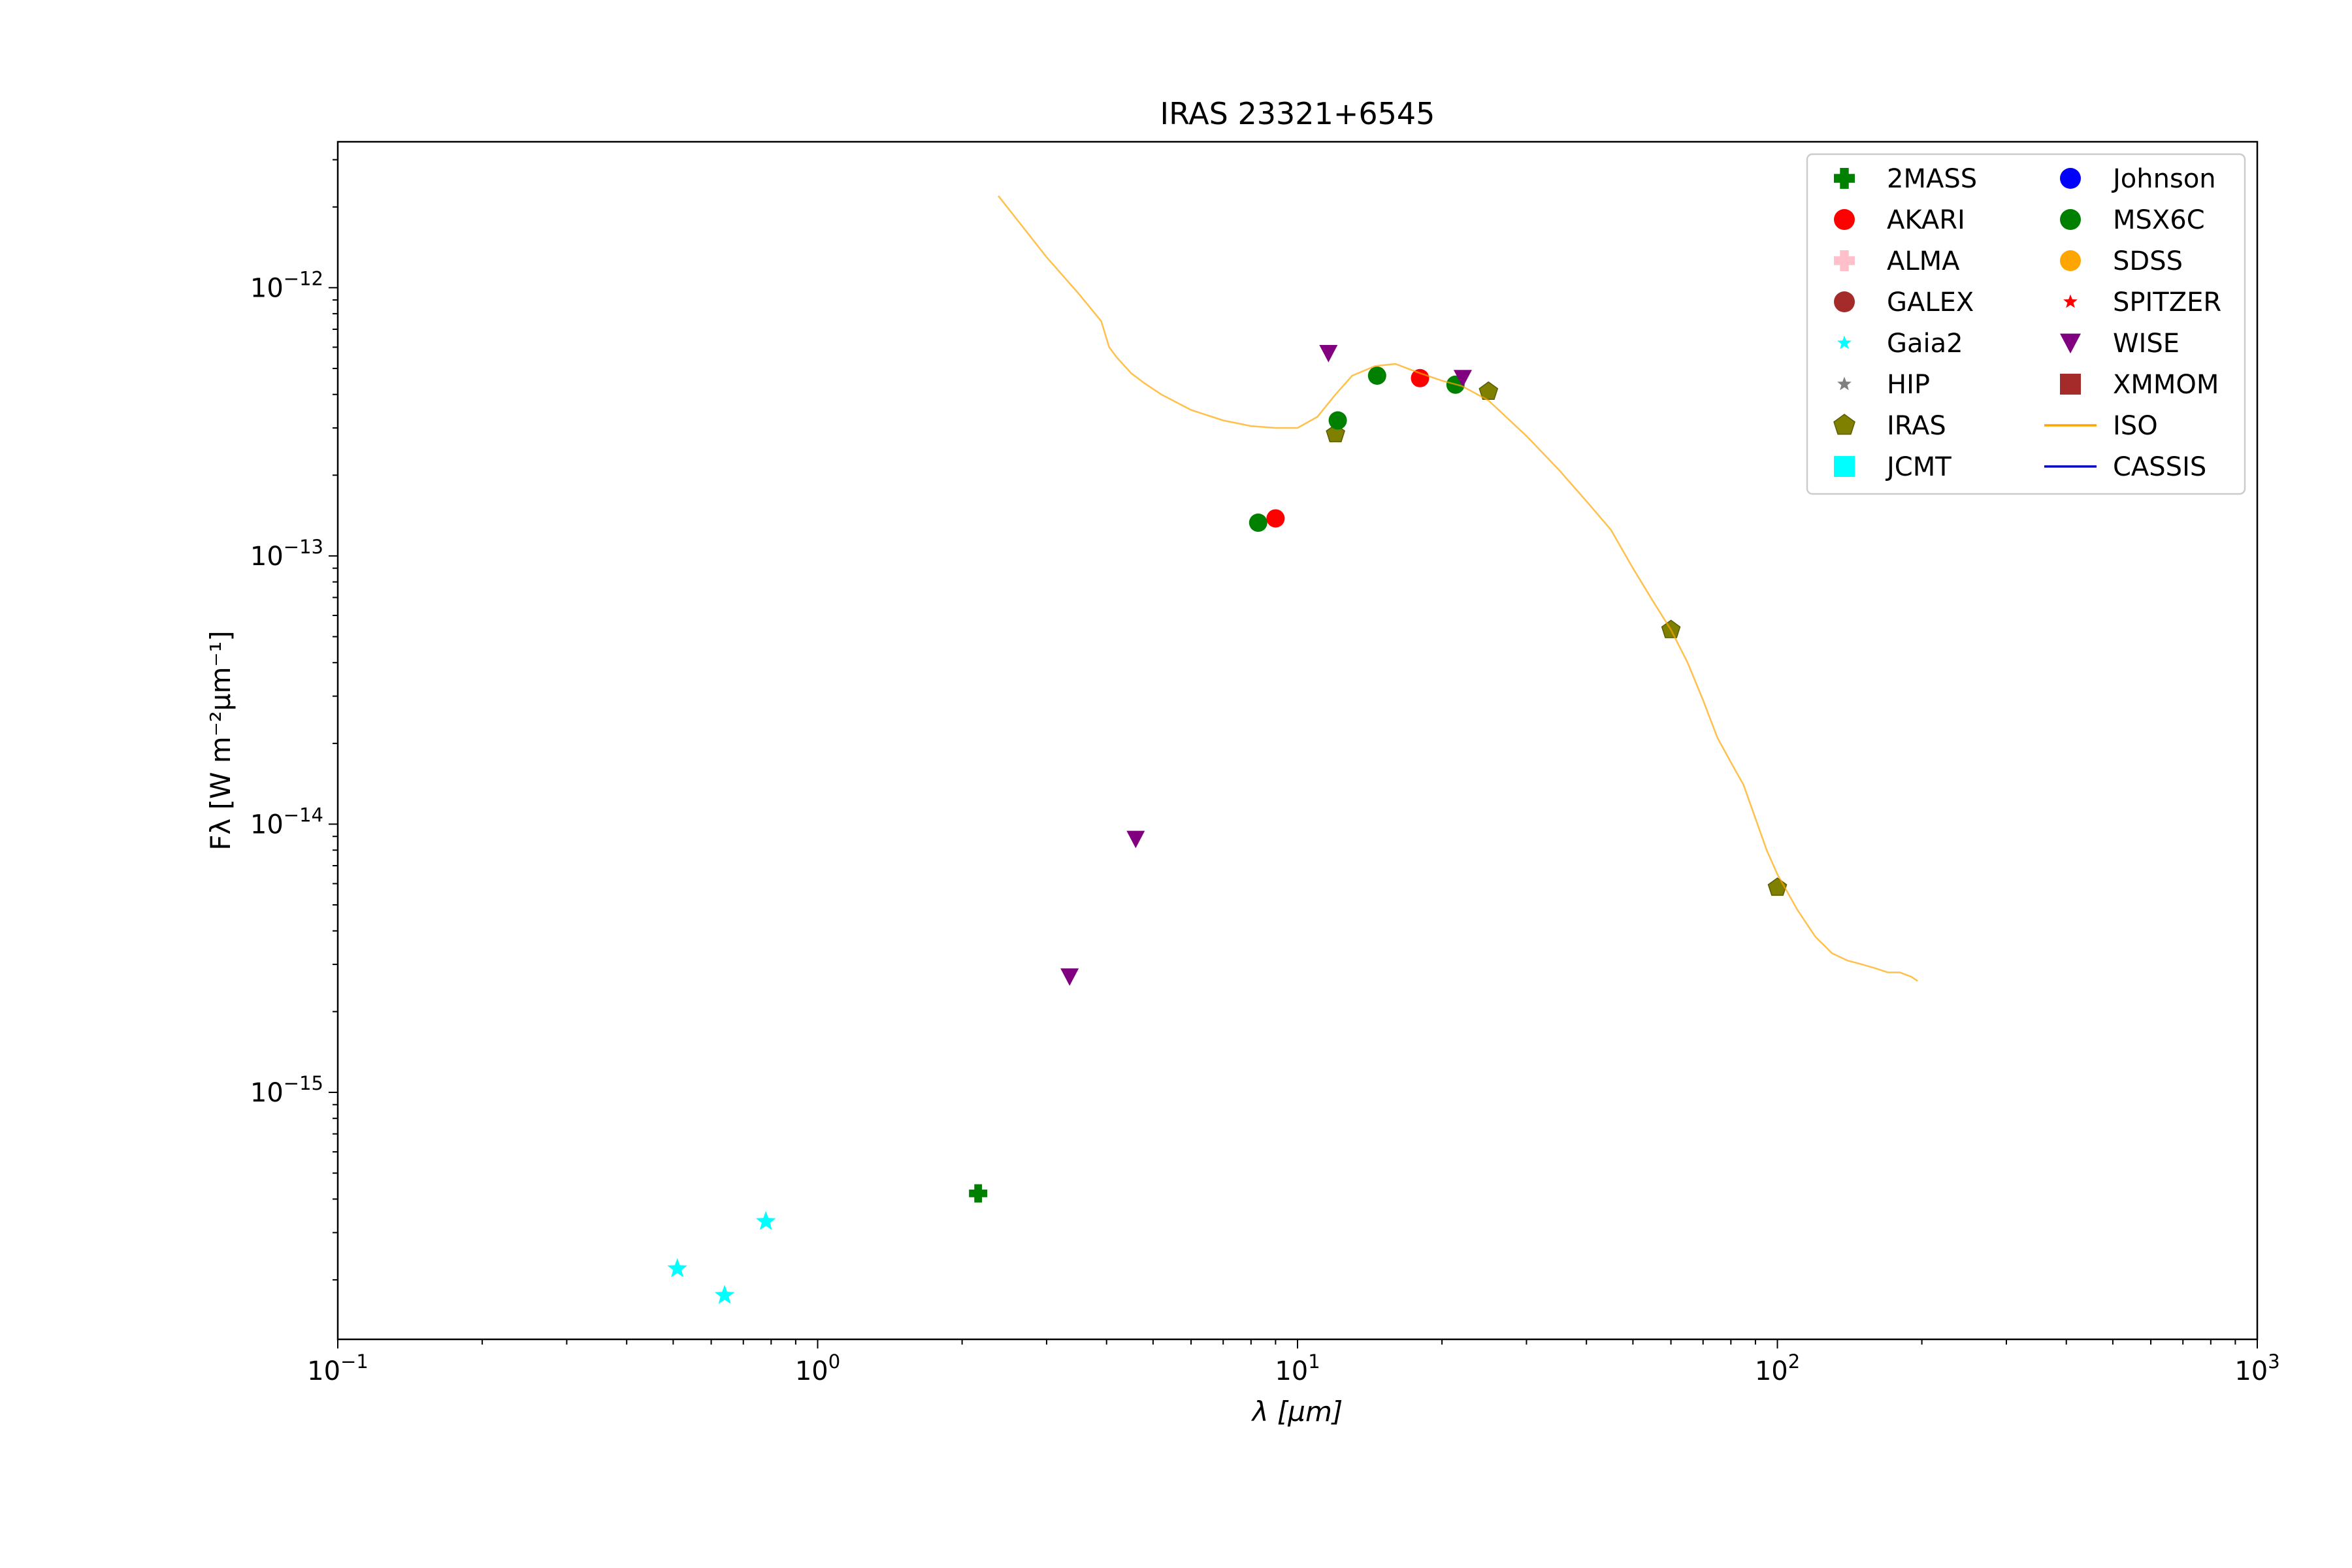 The height and width of the screenshot is (1568, 2352). Describe the element at coordinates (286, 822) in the screenshot. I see `y-tick-label: 10−14` at that location.